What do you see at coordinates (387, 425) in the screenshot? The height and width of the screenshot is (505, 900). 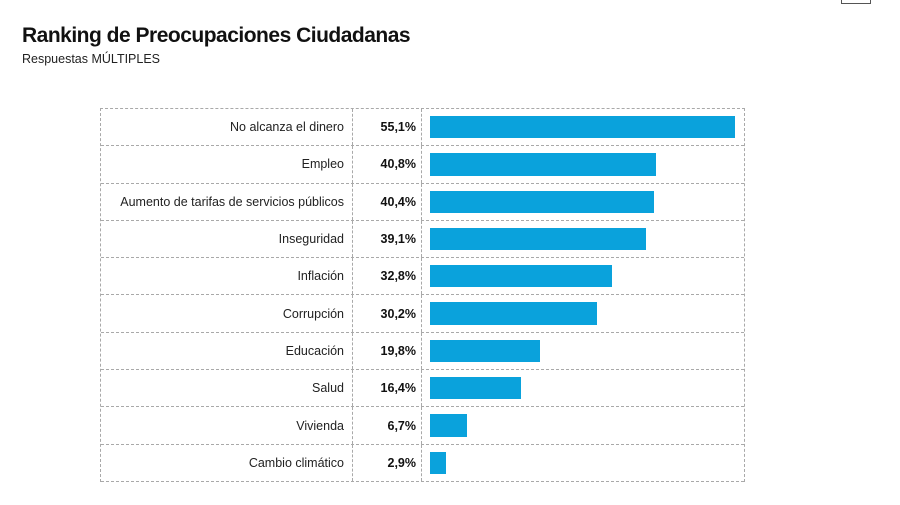 I see `value-label: 6,7%` at bounding box center [387, 425].